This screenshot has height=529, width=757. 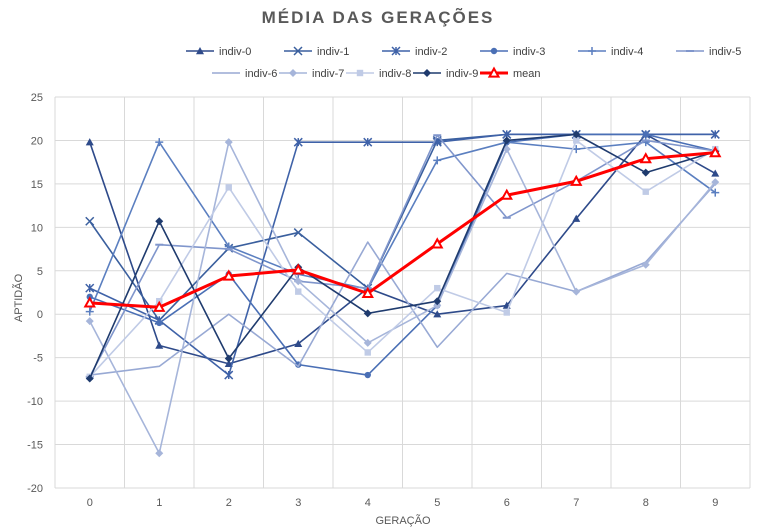 What do you see at coordinates (90, 503) in the screenshot?
I see `x-tick-label: 0` at bounding box center [90, 503].